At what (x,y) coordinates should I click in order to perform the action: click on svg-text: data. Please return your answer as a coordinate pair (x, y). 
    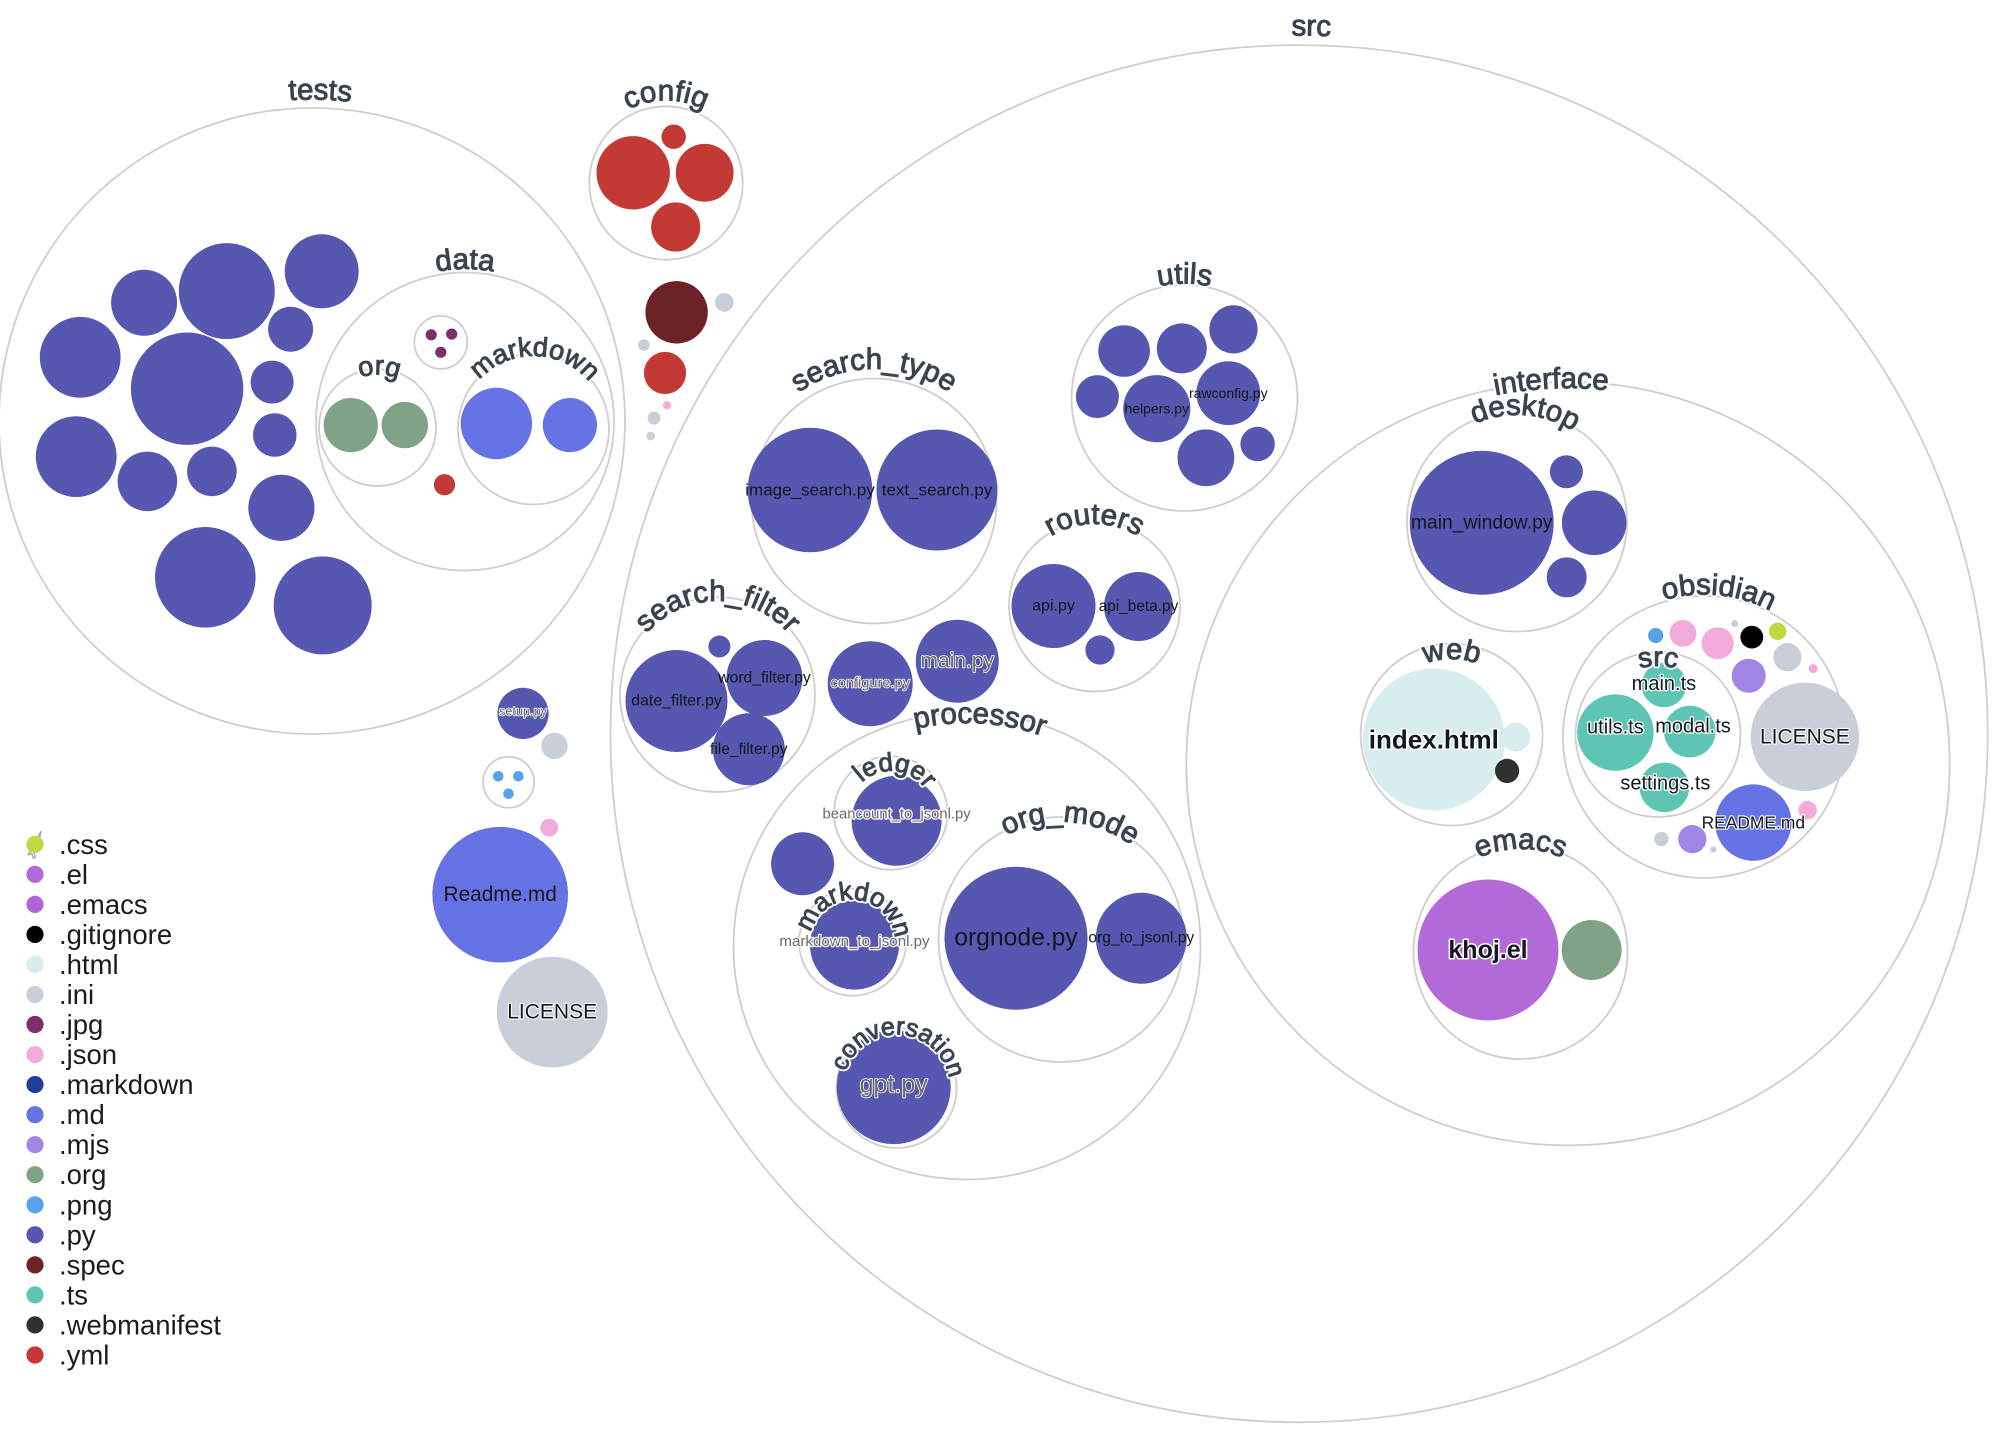
    Looking at the image, I should click on (465, 261).